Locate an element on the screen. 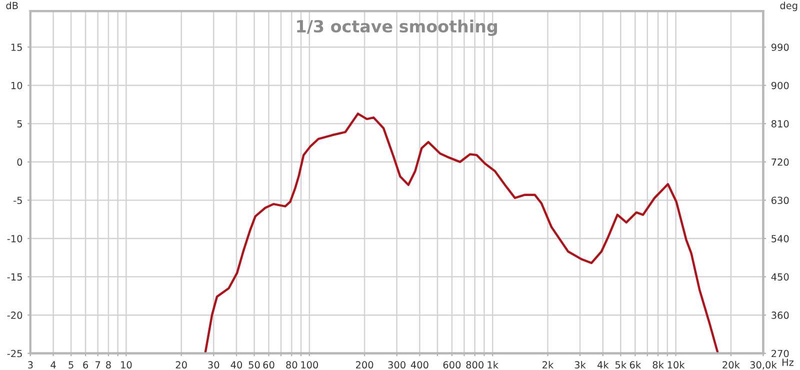 The height and width of the screenshot is (370, 800). y2-tick-label: 720 is located at coordinates (780, 162).